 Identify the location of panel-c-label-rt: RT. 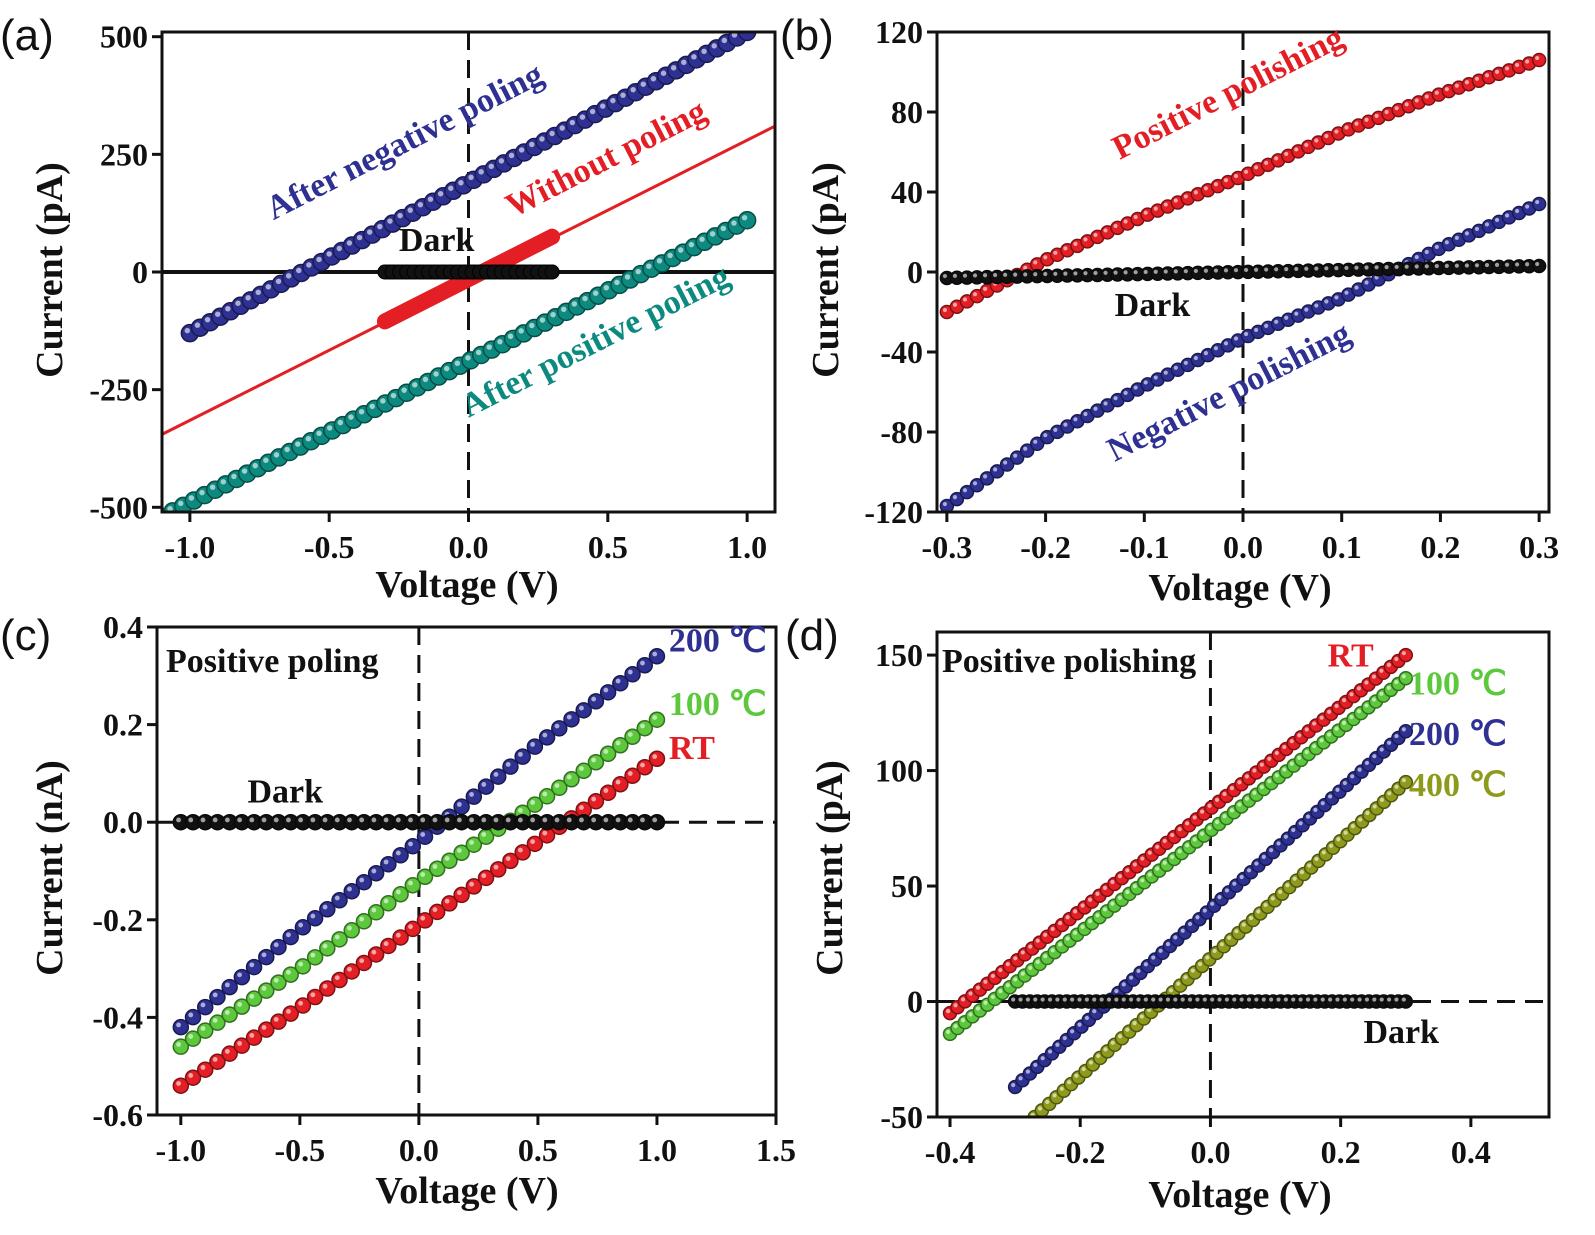
(692, 748).